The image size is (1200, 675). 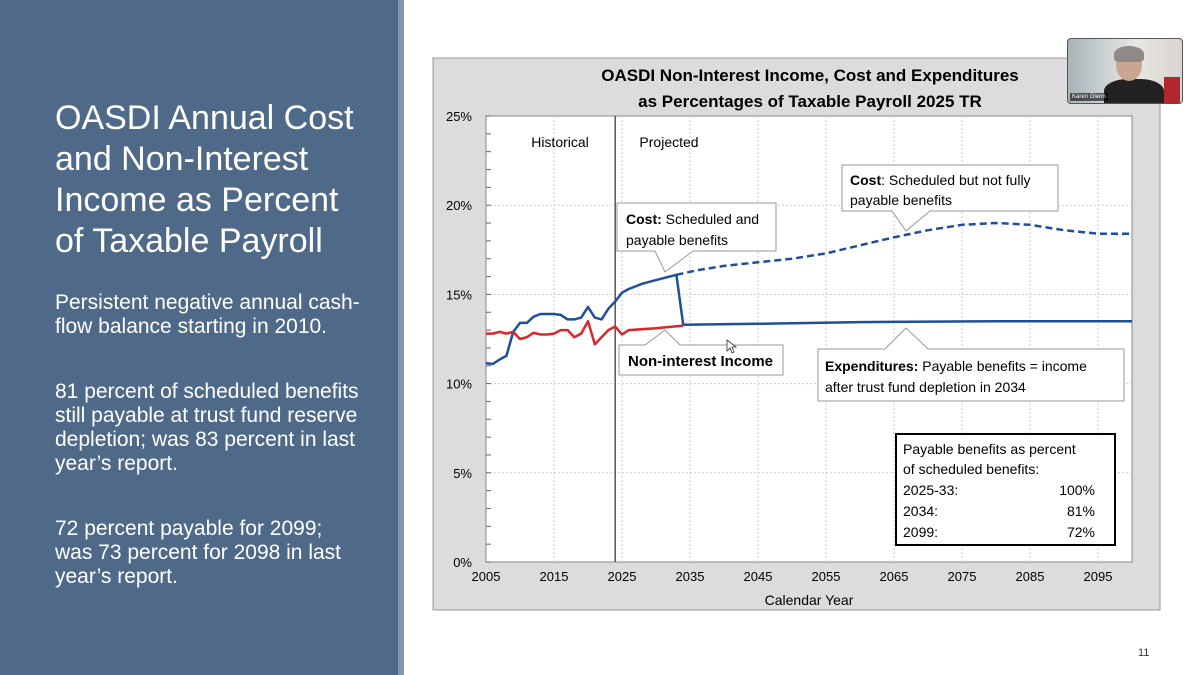 I want to click on table-heading-1: Payable benefits as percent, so click(x=989, y=449).